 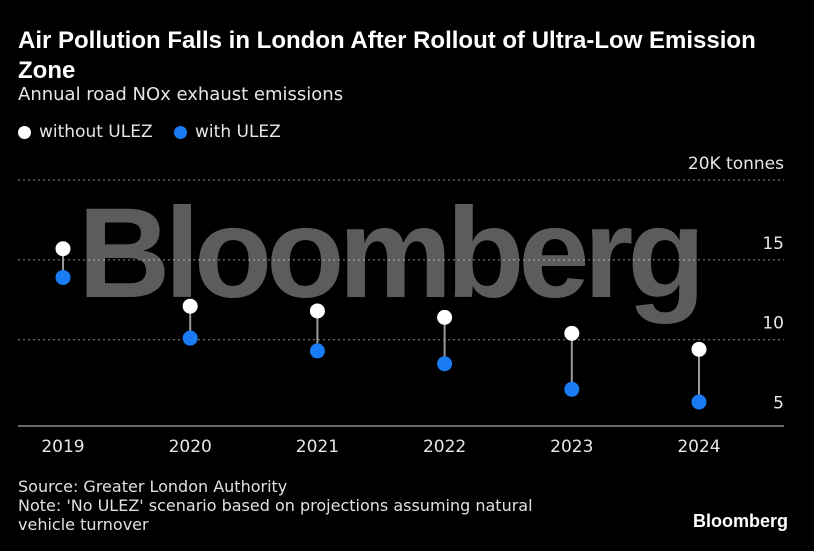 What do you see at coordinates (96, 132) in the screenshot?
I see `legend-label-without-ulez: without ULEZ` at bounding box center [96, 132].